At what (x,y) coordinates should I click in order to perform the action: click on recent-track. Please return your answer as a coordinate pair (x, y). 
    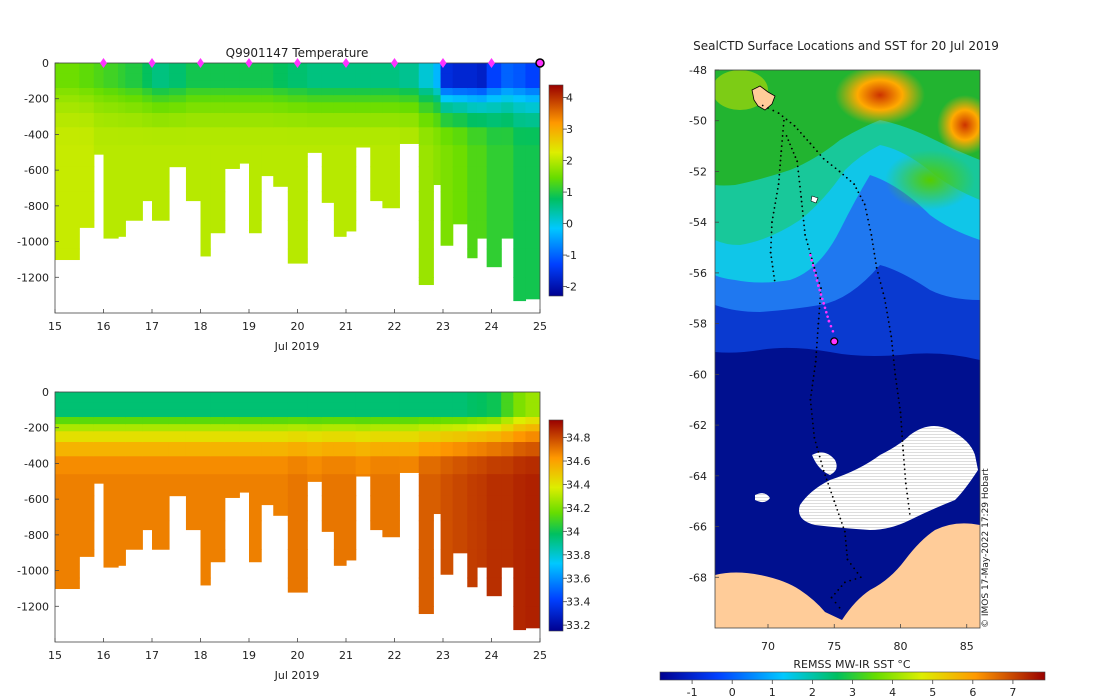
    Looking at the image, I should click on (822, 293).